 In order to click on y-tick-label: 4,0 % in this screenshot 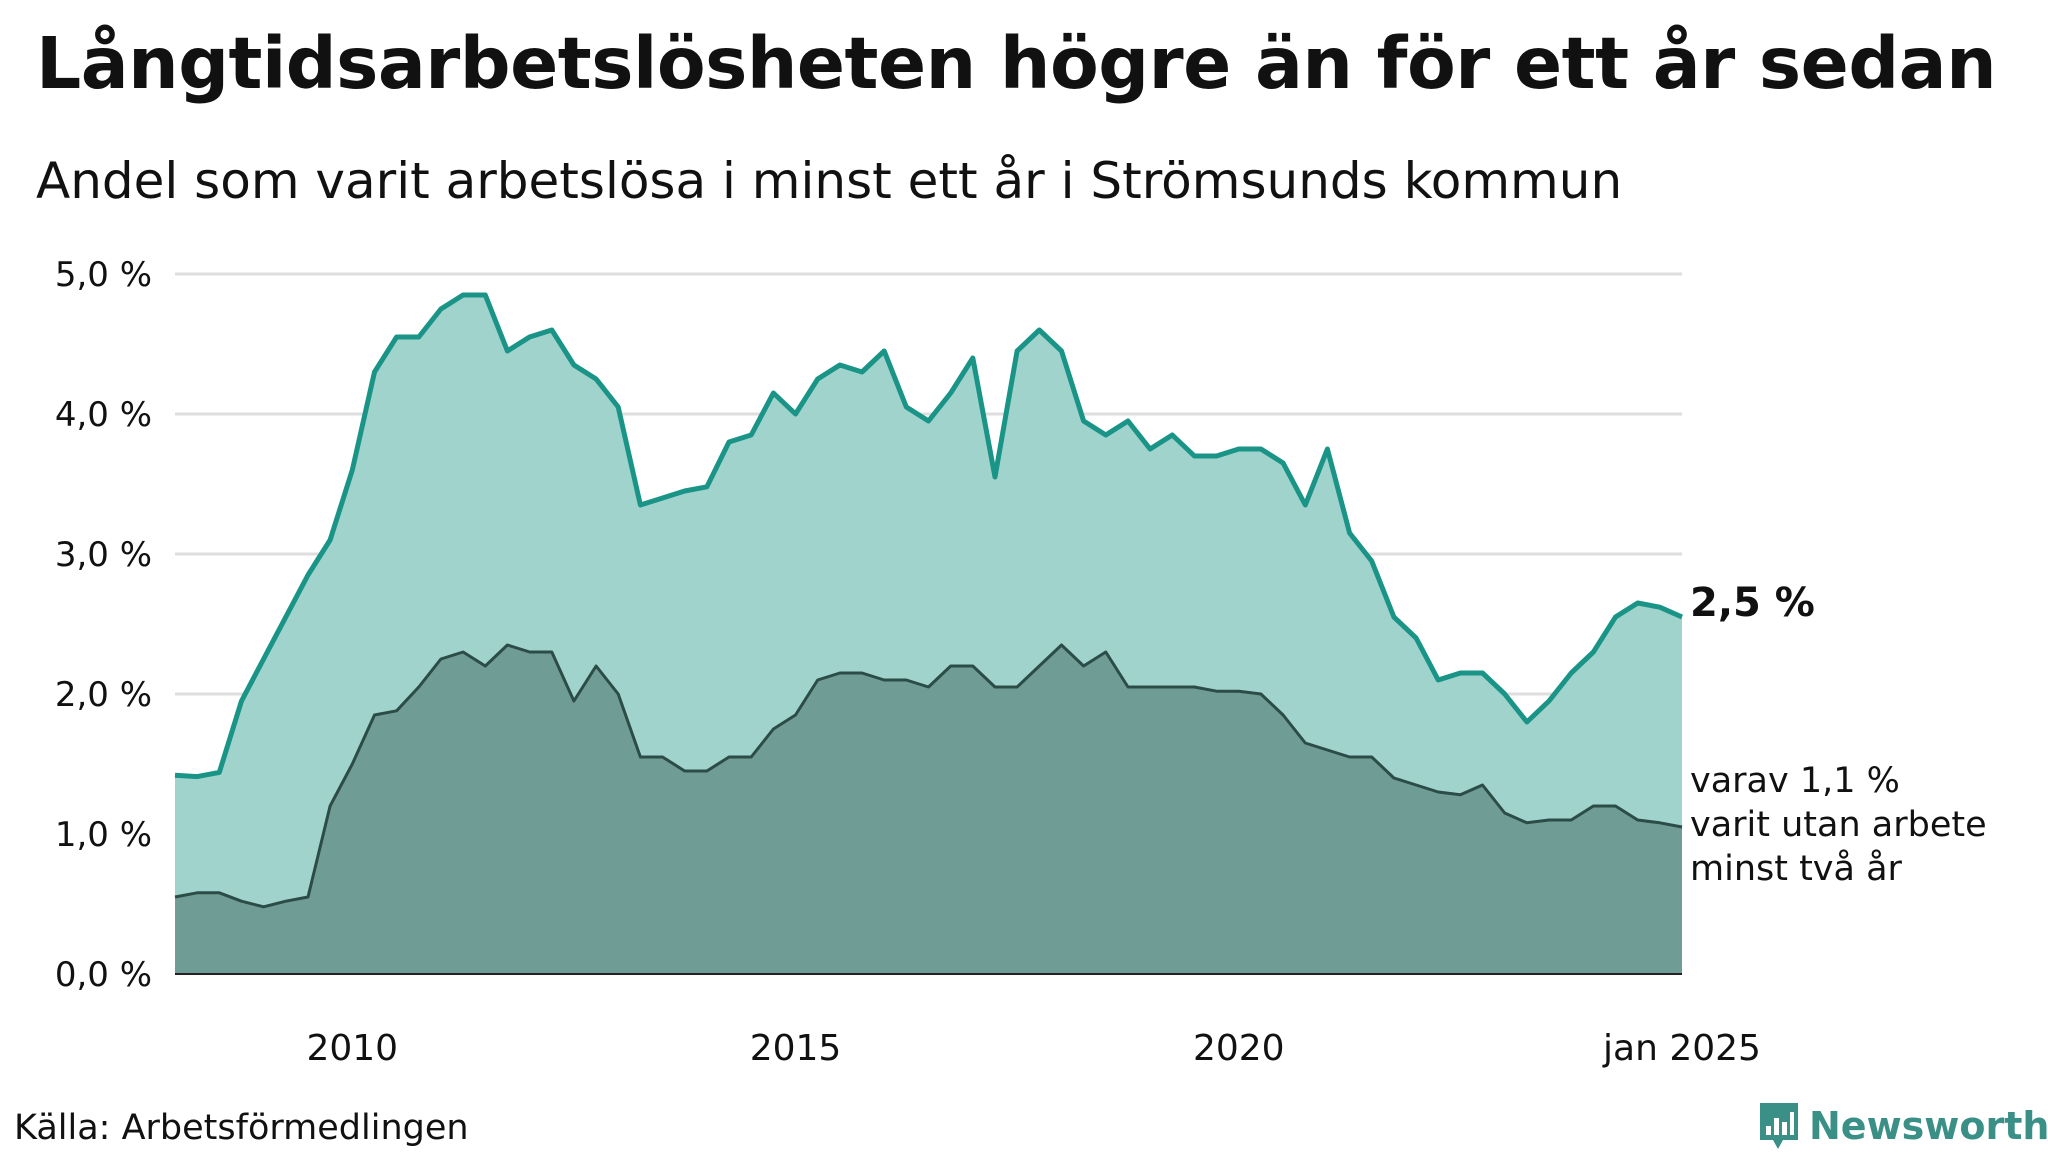, I will do `click(103, 415)`.